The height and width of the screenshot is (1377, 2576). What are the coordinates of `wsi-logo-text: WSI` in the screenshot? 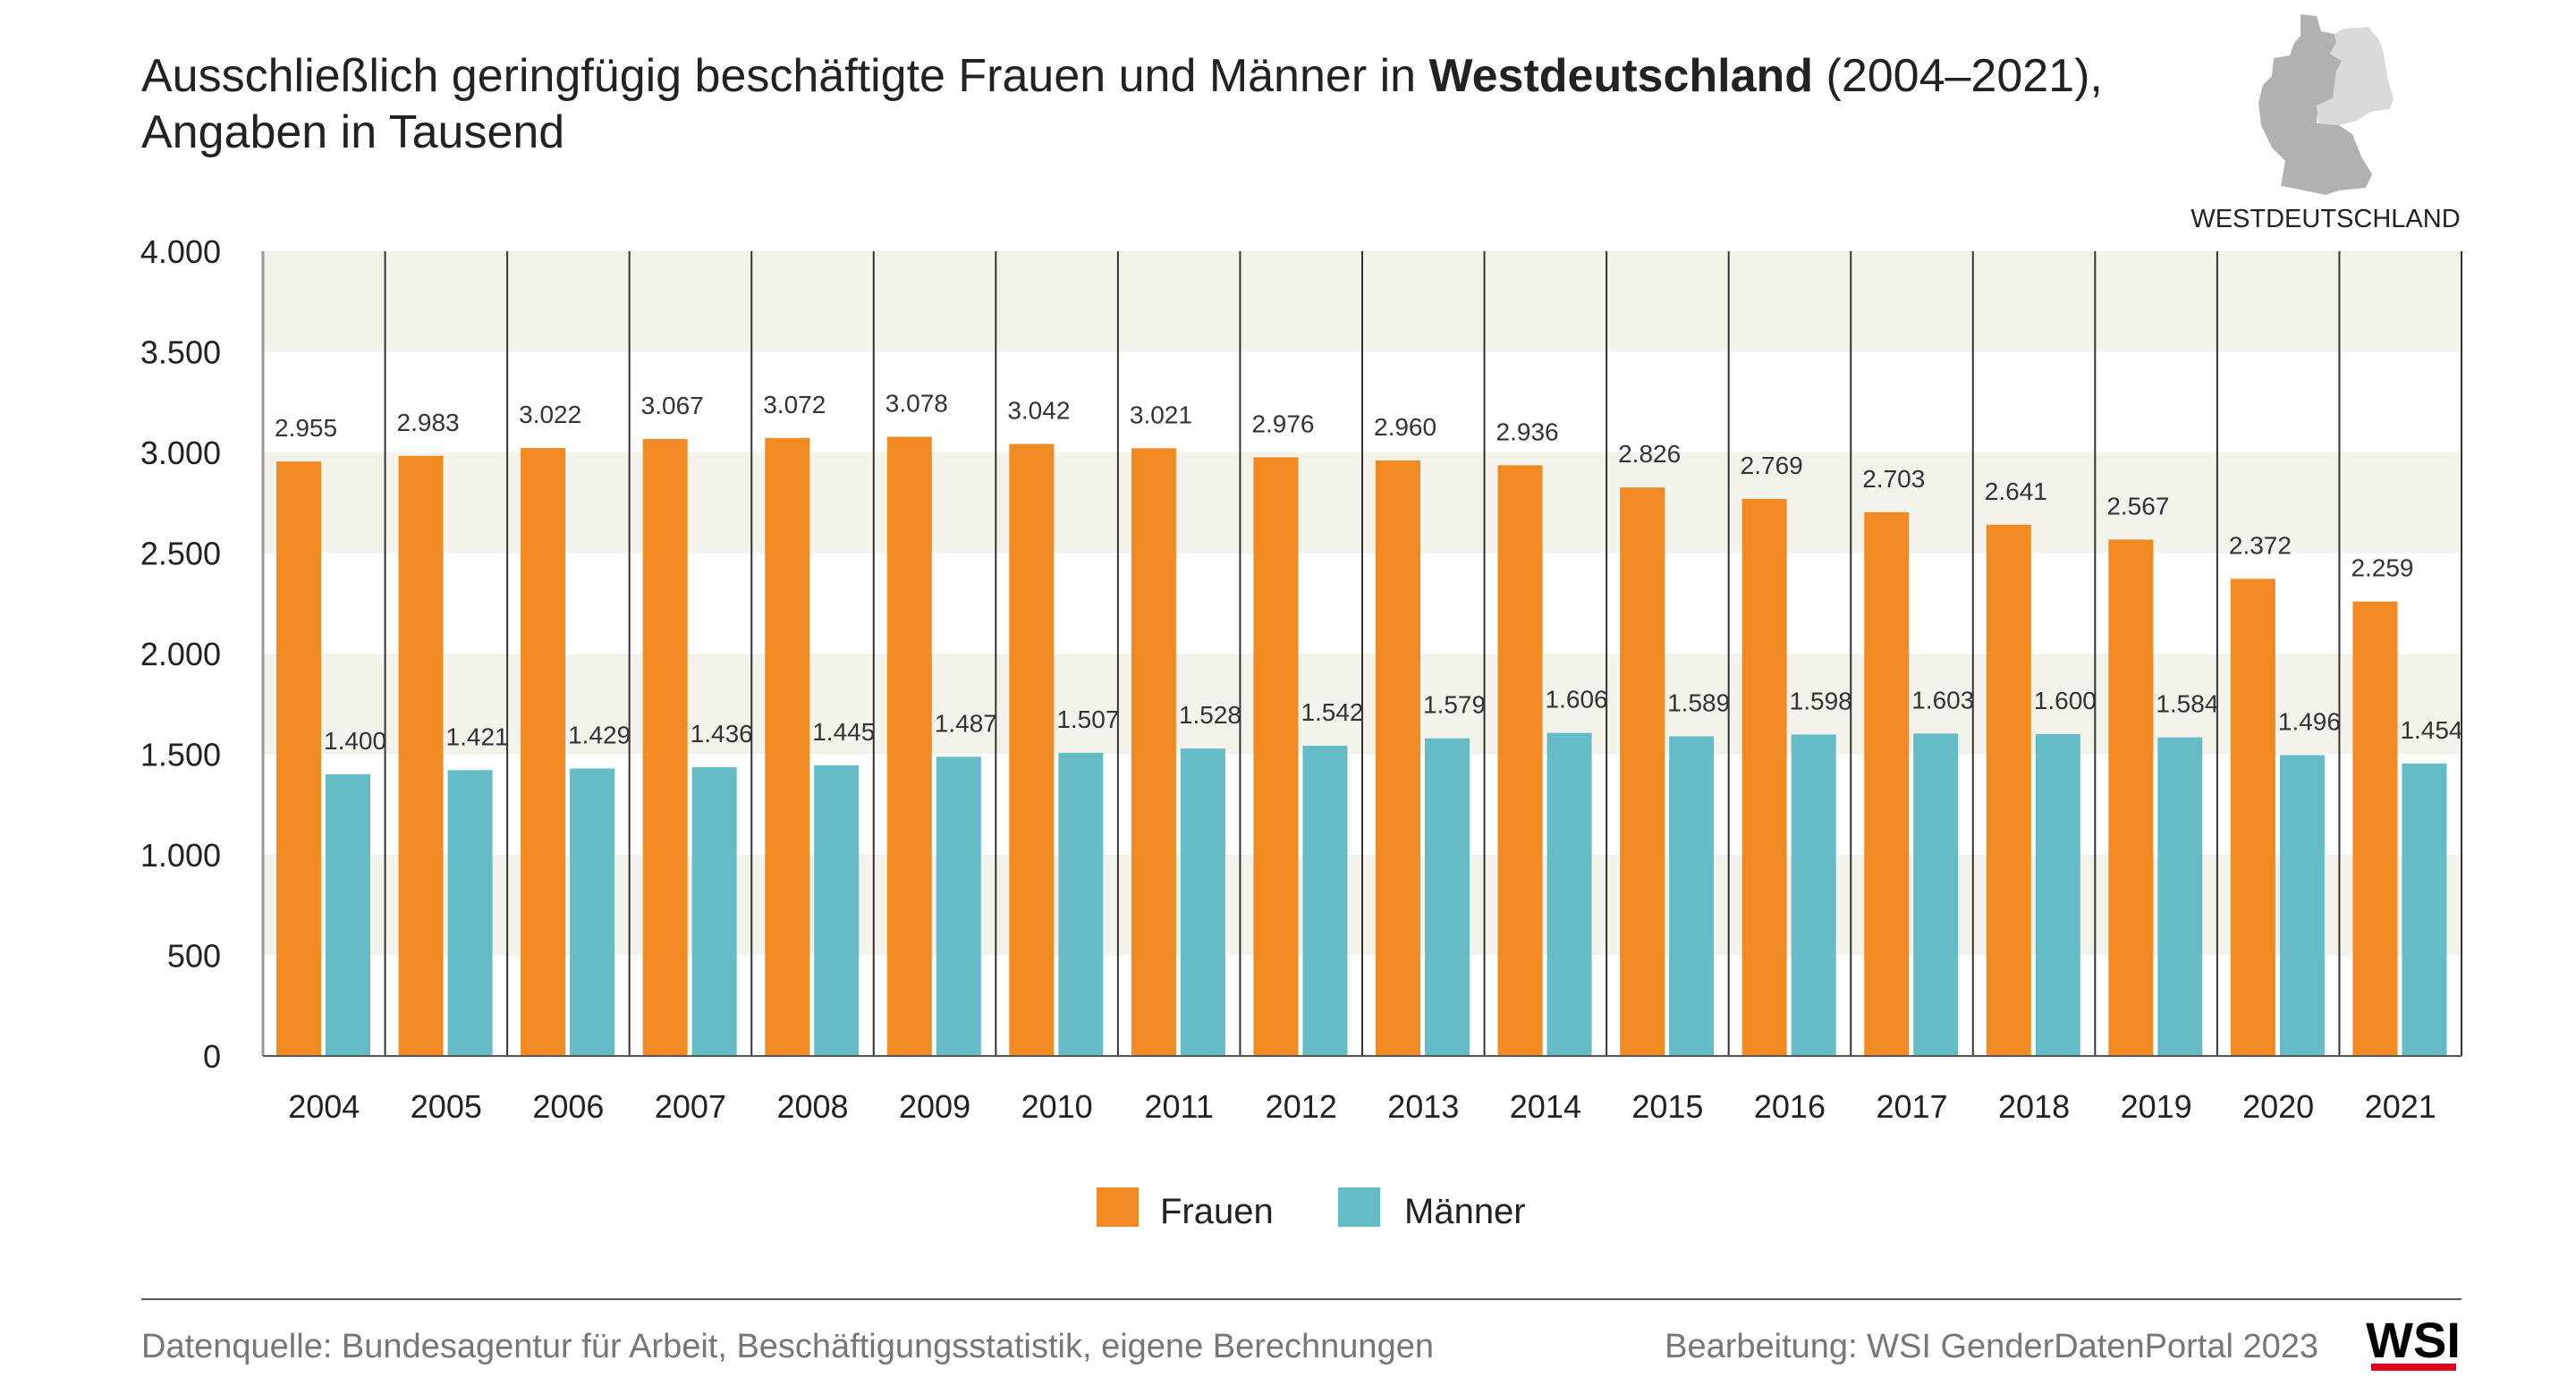 It's located at (2413, 1340).